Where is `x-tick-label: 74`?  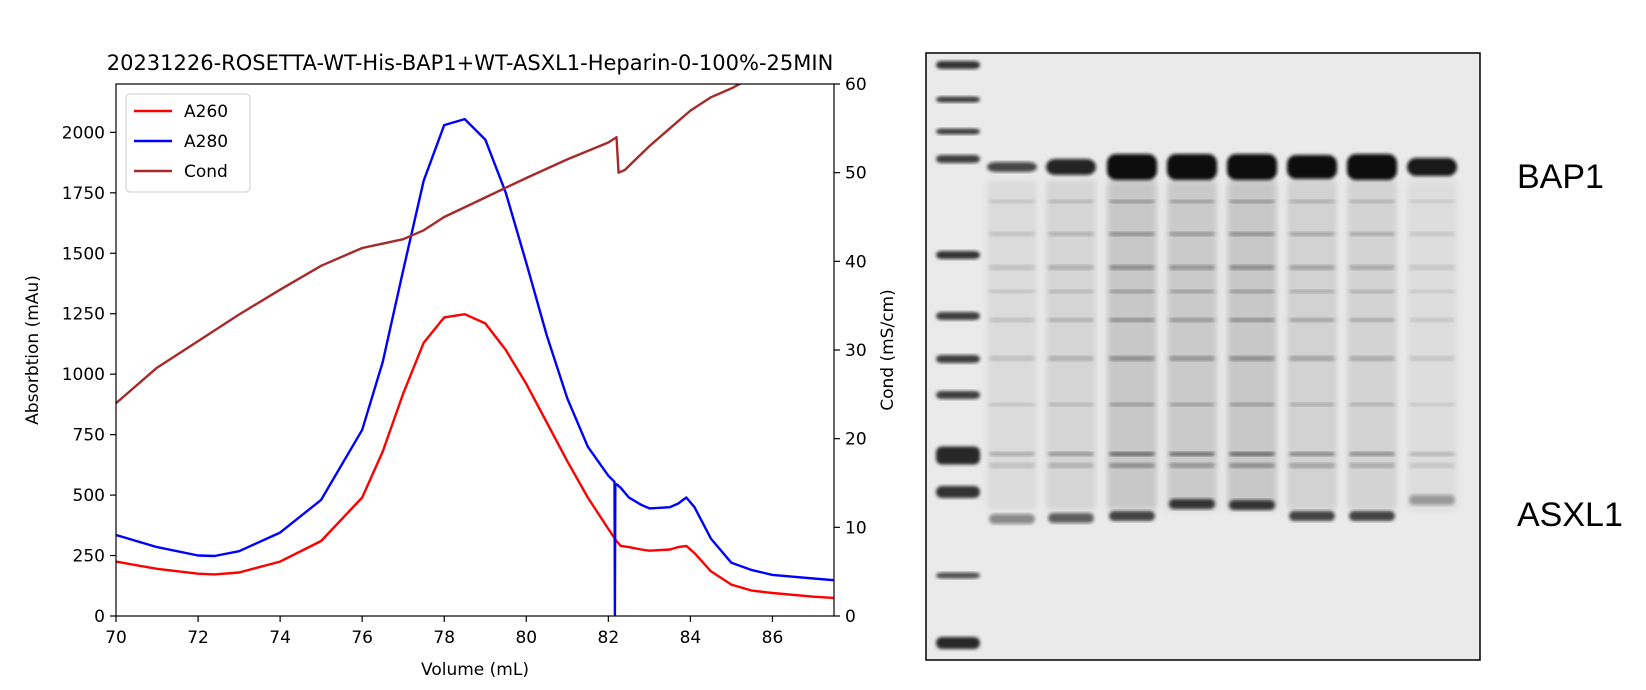
x-tick-label: 74 is located at coordinates (280, 638).